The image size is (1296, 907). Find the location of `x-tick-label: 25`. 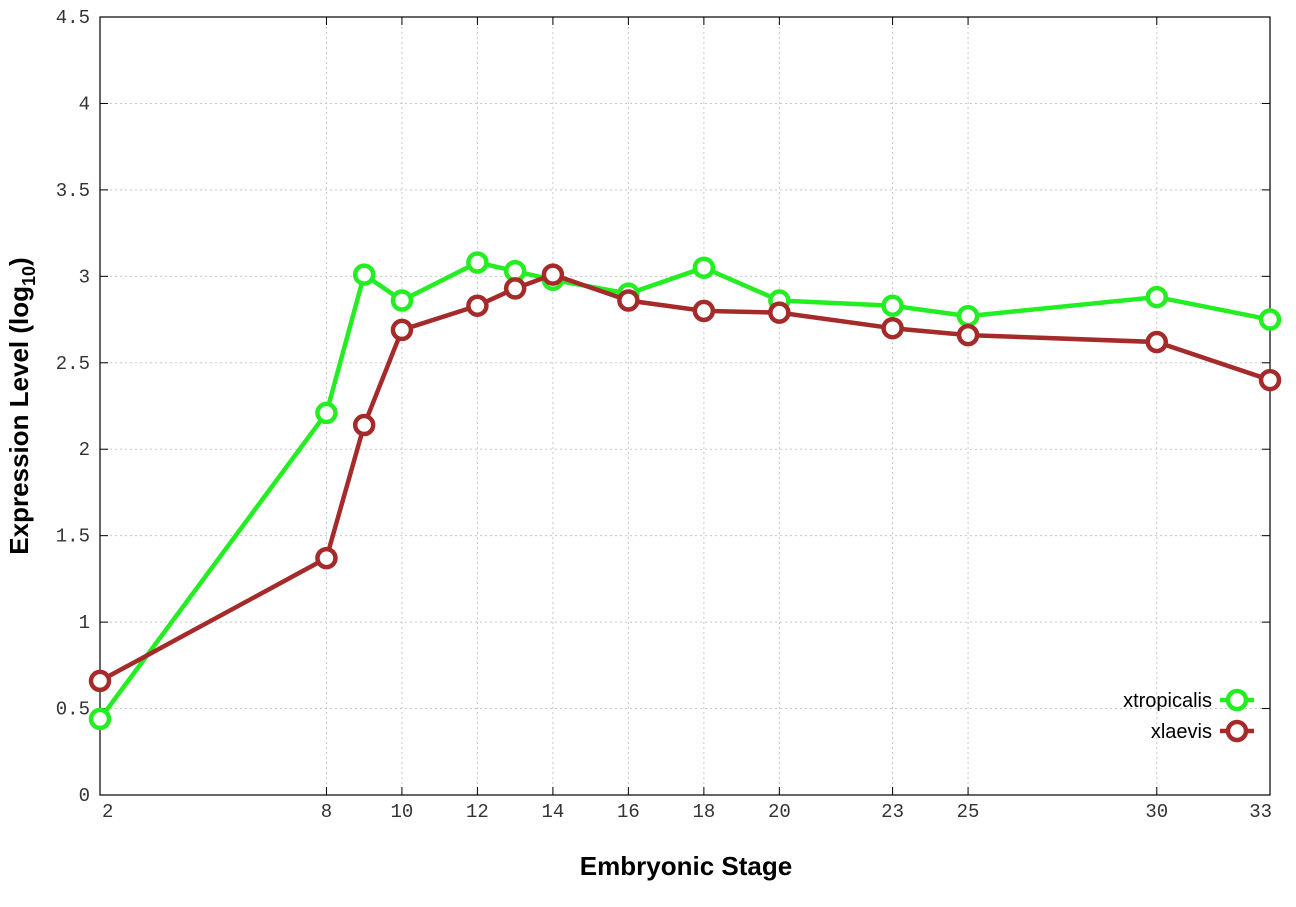

x-tick-label: 25 is located at coordinates (968, 812).